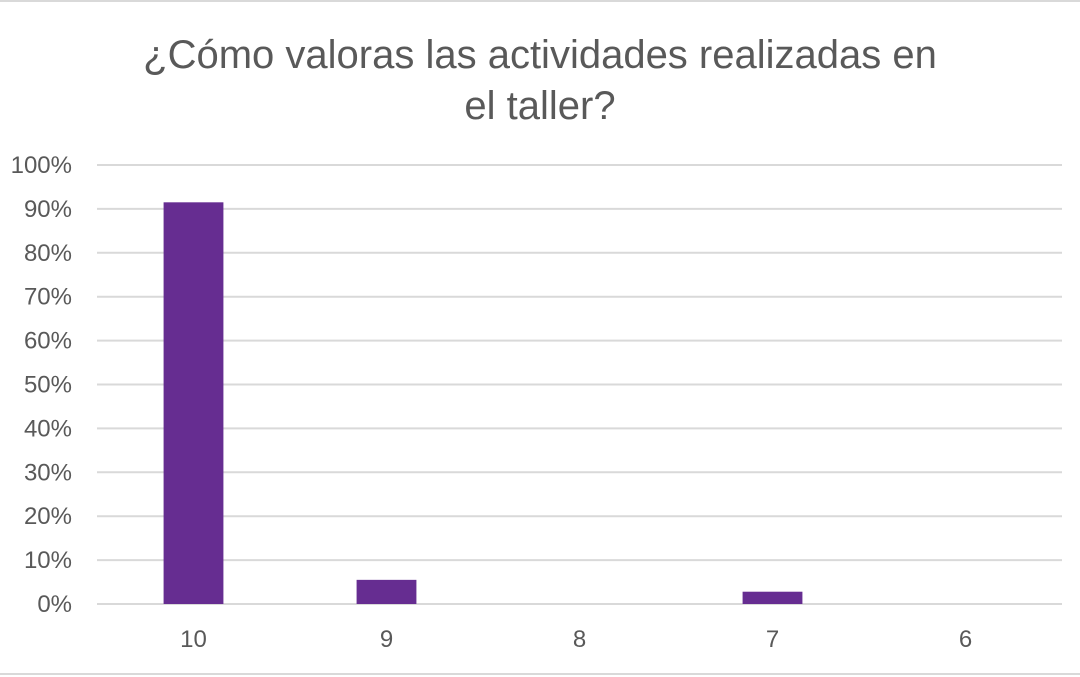 The height and width of the screenshot is (677, 1080). What do you see at coordinates (48, 297) in the screenshot?
I see `y-tick-label: 70%` at bounding box center [48, 297].